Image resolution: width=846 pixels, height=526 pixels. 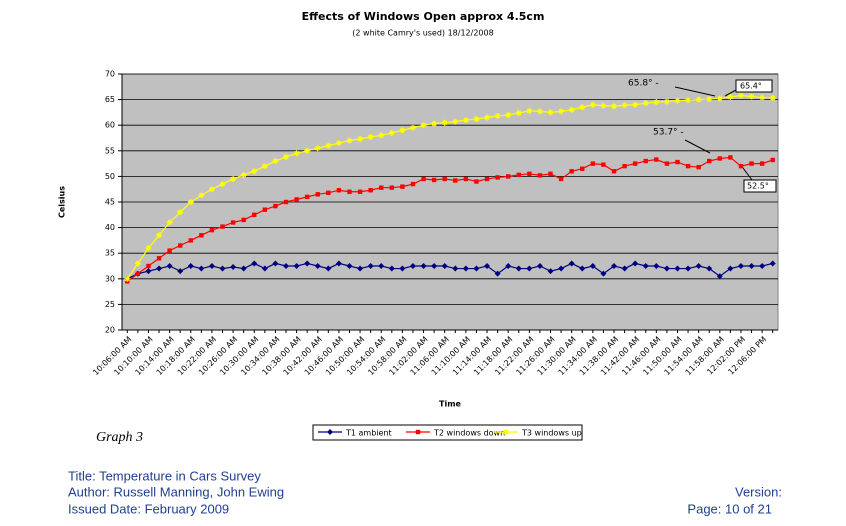 What do you see at coordinates (110, 227) in the screenshot?
I see `y-tick-label: 40` at bounding box center [110, 227].